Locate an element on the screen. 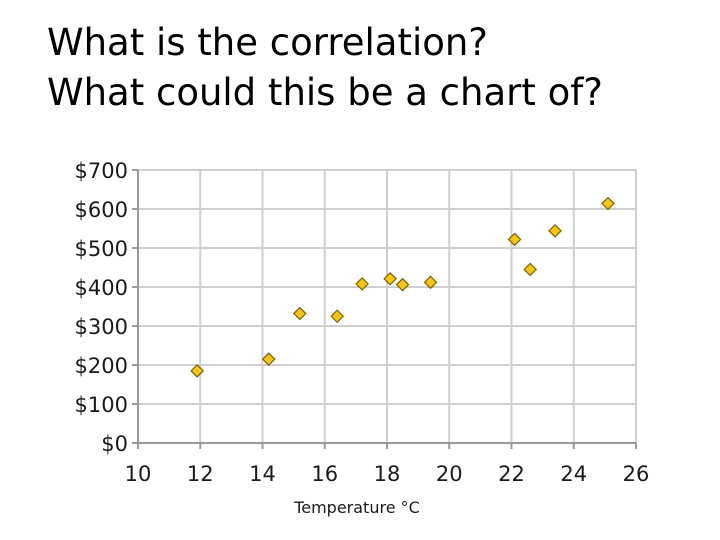  x-tick-label: 10 is located at coordinates (138, 474).